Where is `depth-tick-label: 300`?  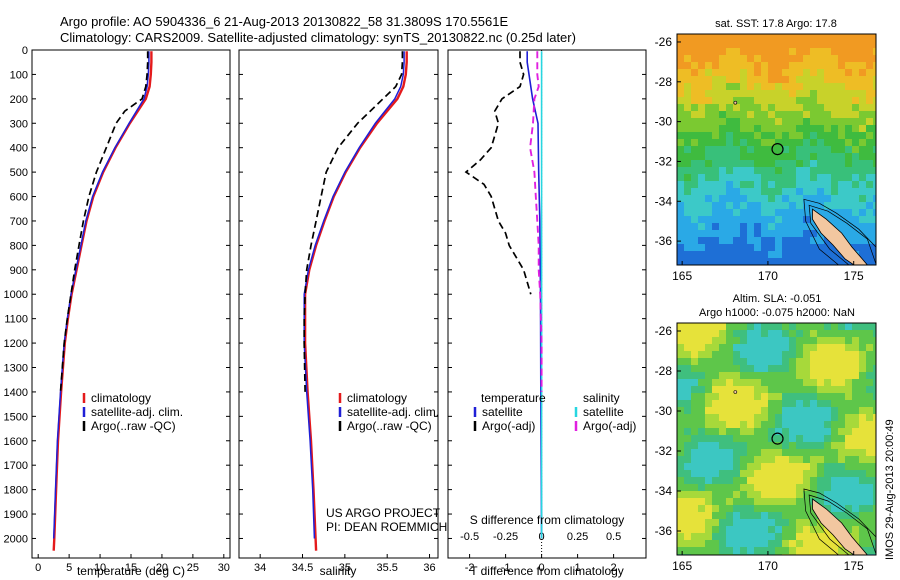
depth-tick-label: 300 is located at coordinates (19, 124).